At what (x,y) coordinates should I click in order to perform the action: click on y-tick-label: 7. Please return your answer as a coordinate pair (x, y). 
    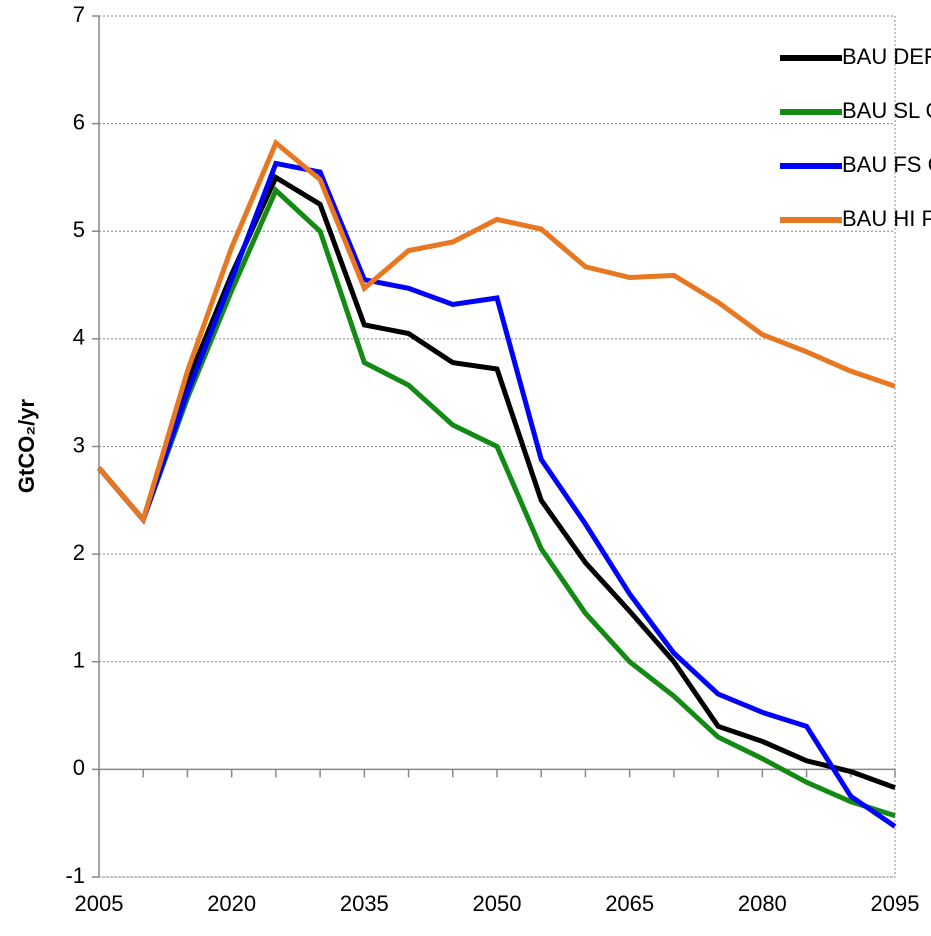
    Looking at the image, I should click on (79, 14).